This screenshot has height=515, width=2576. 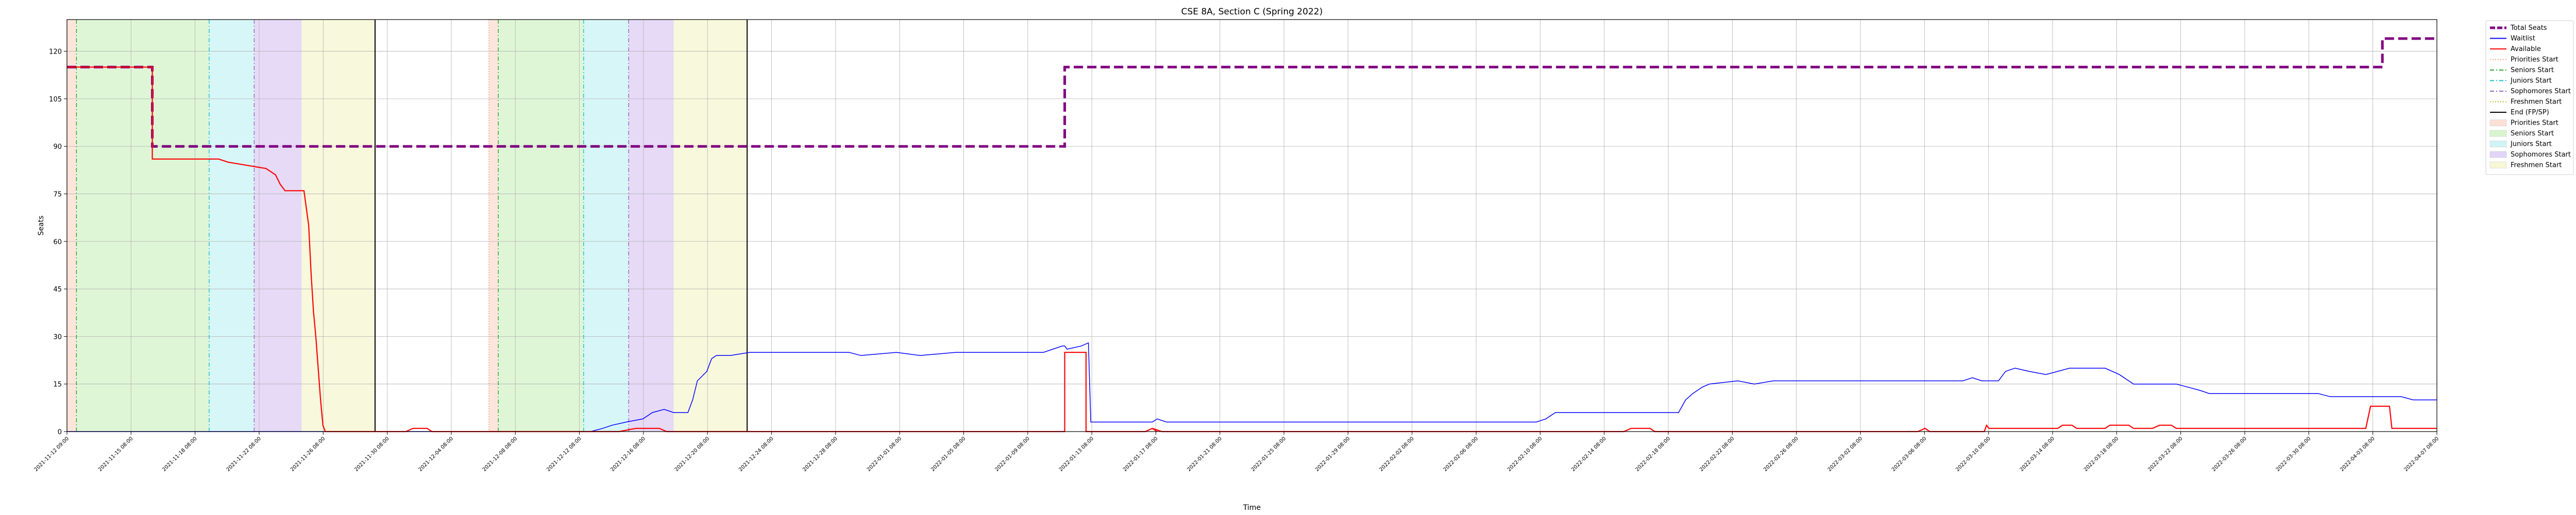 I want to click on y-tick-label: 60, so click(x=57, y=242).